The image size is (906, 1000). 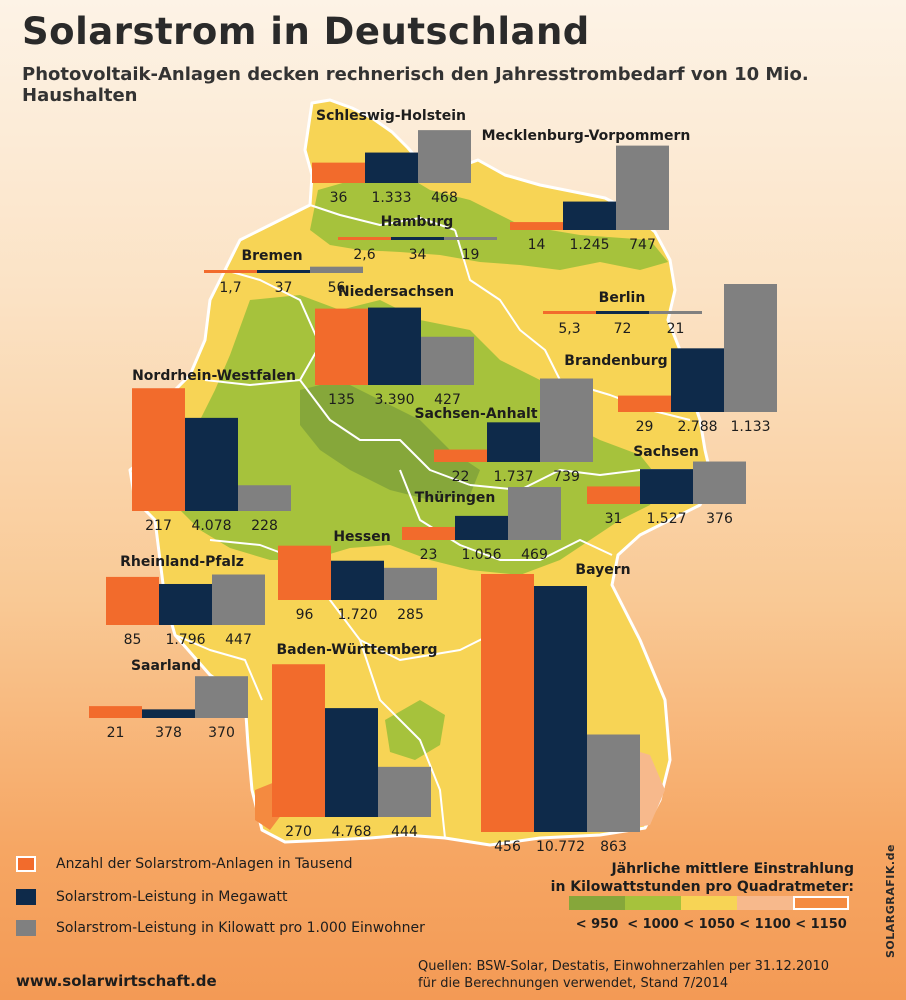 I want to click on value-label-hamburg-anlagen: 2,6, so click(x=364, y=255).